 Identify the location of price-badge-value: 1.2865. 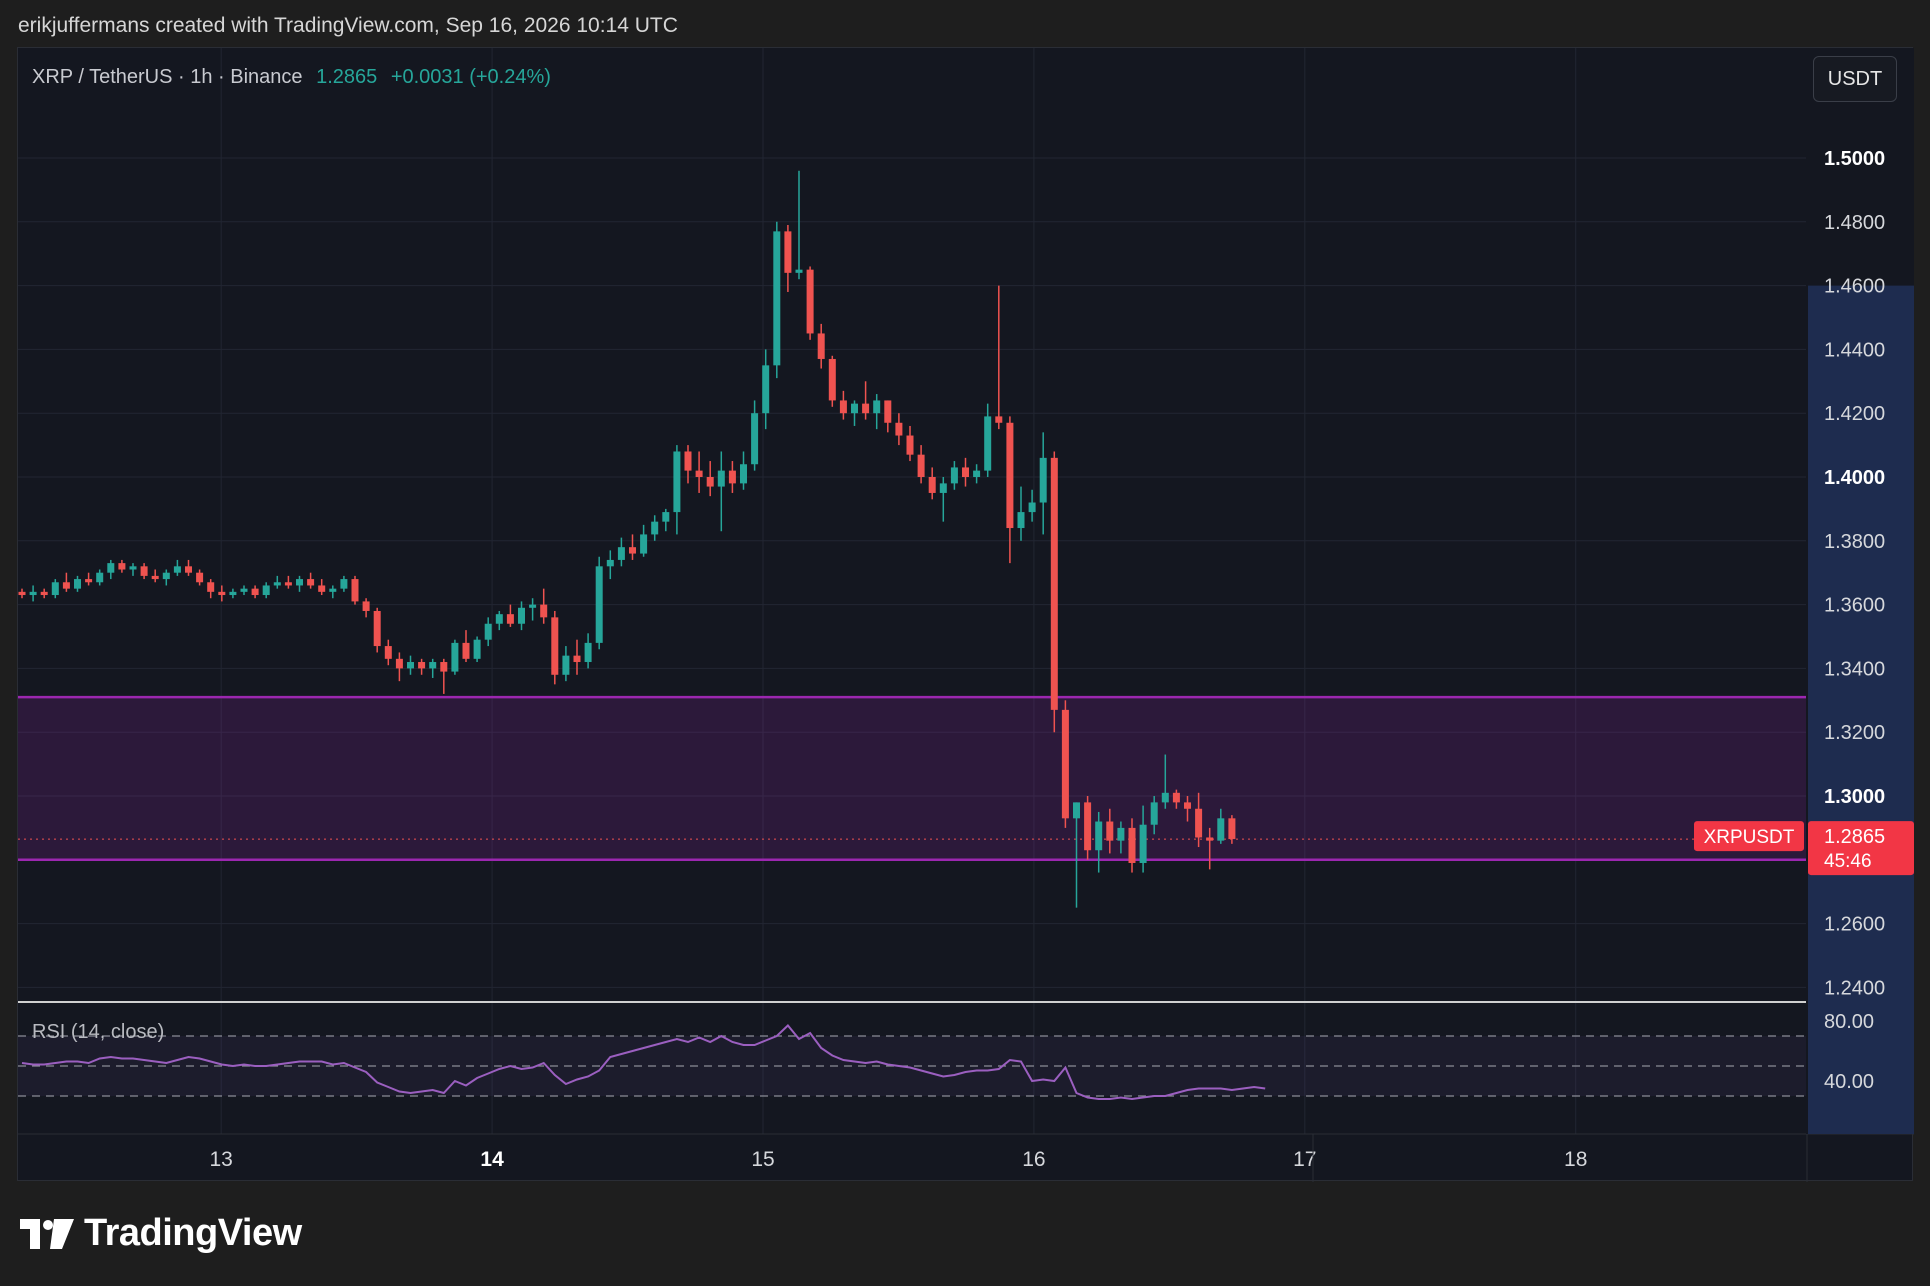
(1854, 837).